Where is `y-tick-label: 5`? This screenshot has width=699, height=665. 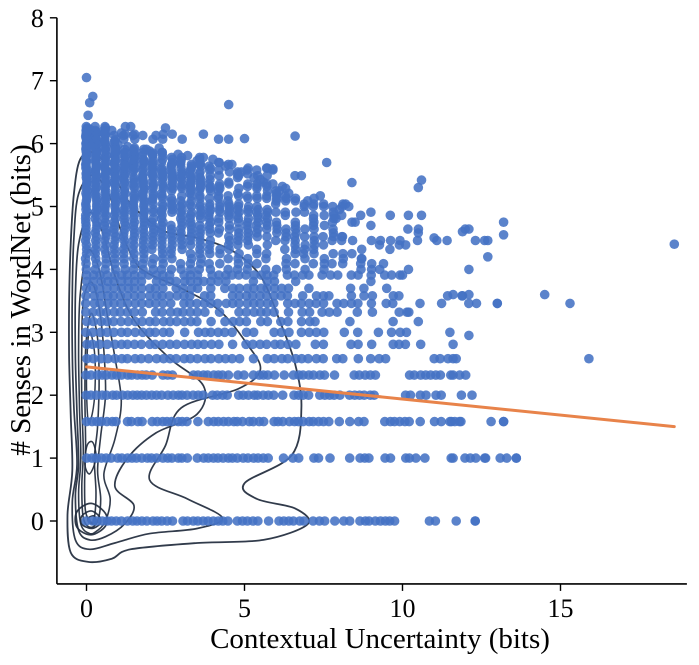 y-tick-label: 5 is located at coordinates (37, 207).